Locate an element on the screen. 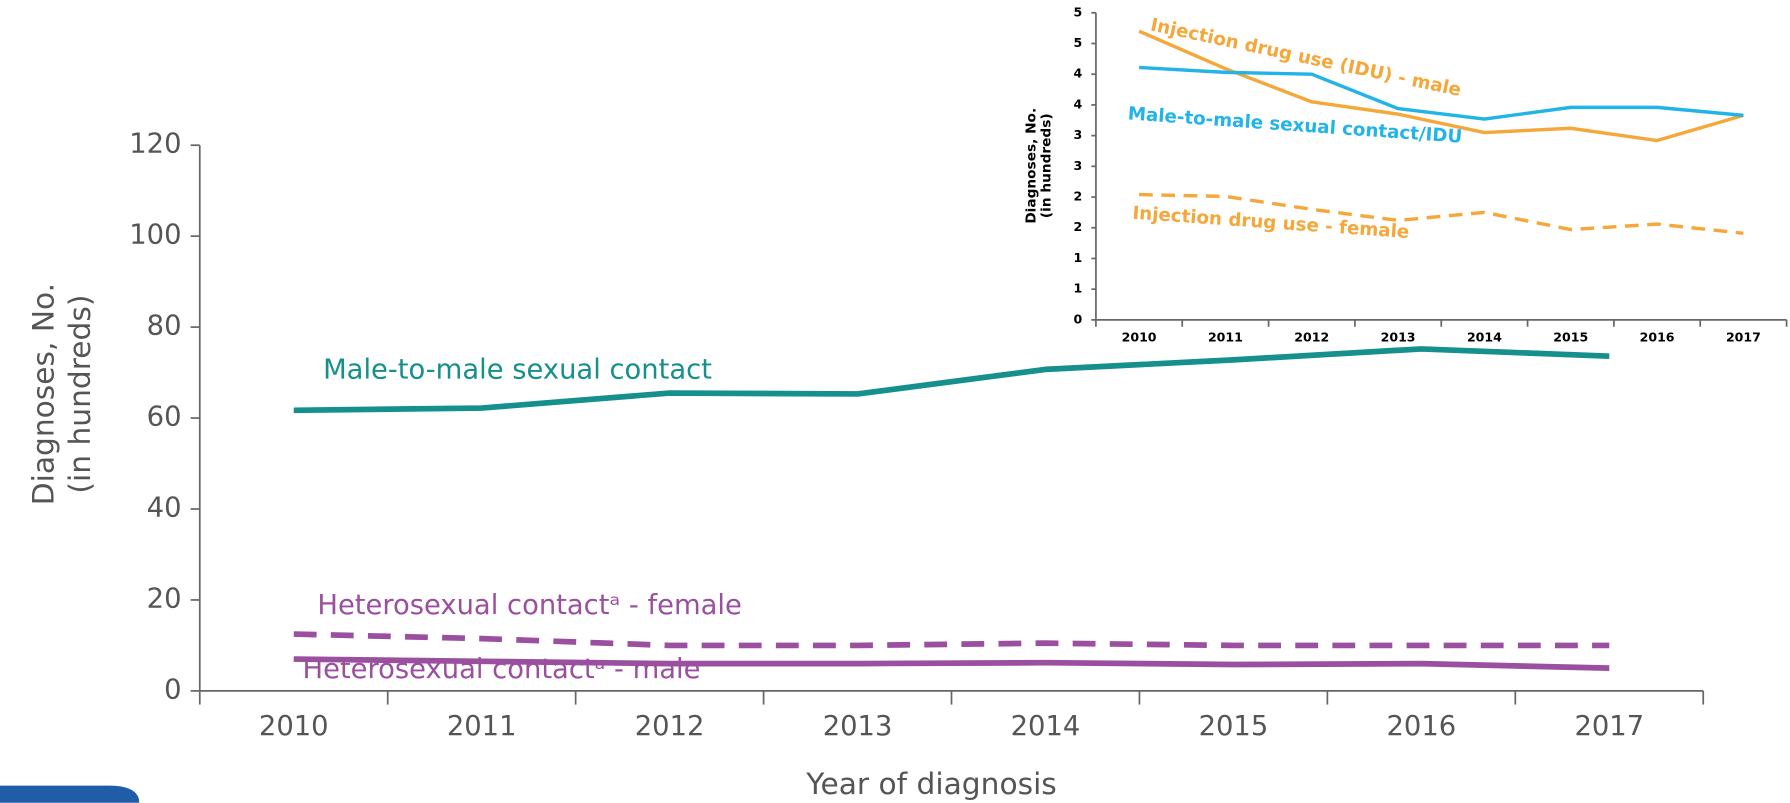 The image size is (1790, 803). x-axis-label: Year of diagnosis is located at coordinates (931, 783).